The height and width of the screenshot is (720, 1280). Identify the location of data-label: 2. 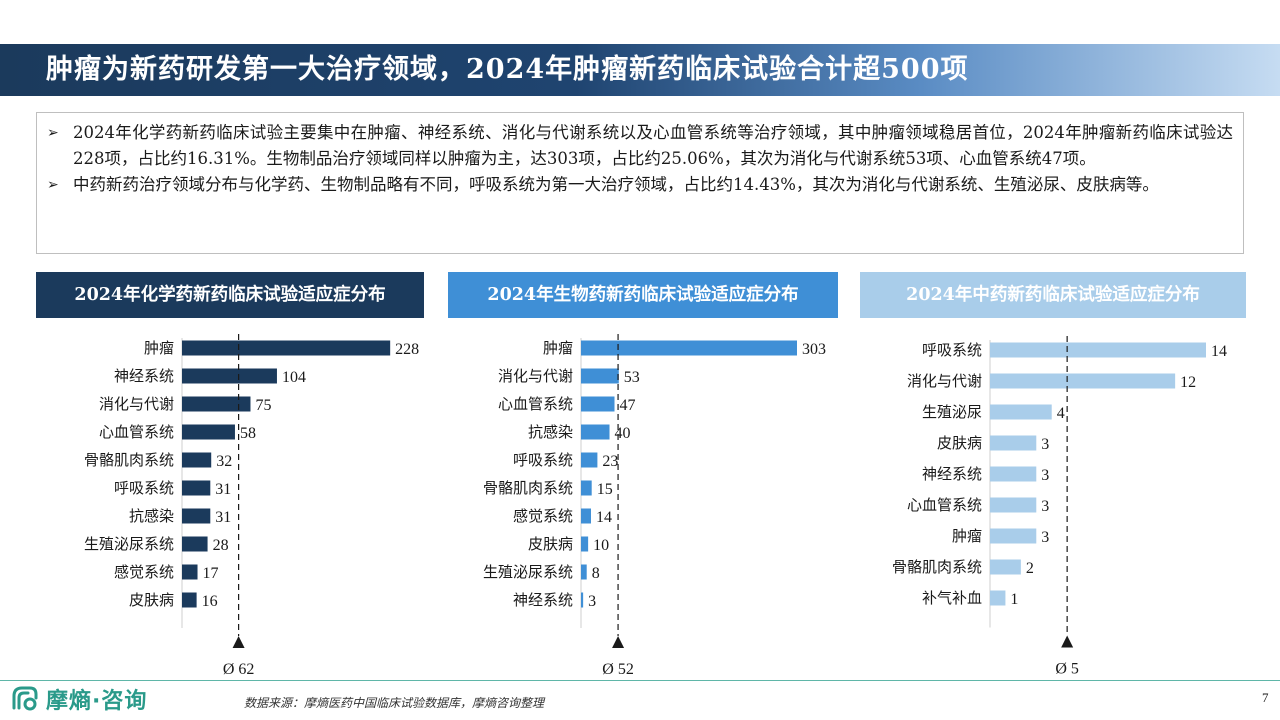
(1030, 568).